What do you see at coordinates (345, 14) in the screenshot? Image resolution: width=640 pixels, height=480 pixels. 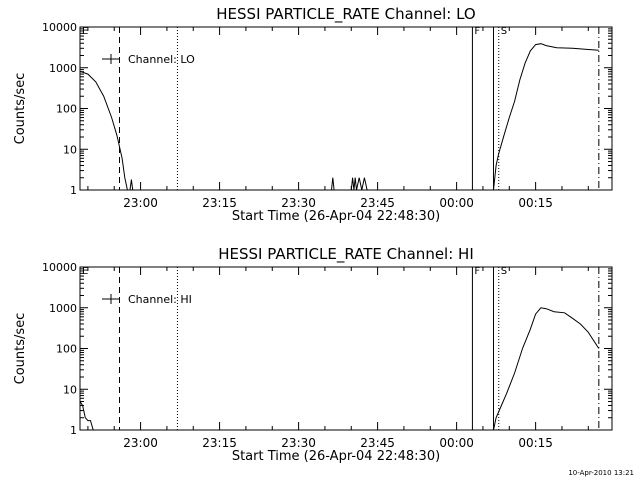 I see `chart-title: HESSI PARTICLE_RATE Channel: LO` at bounding box center [345, 14].